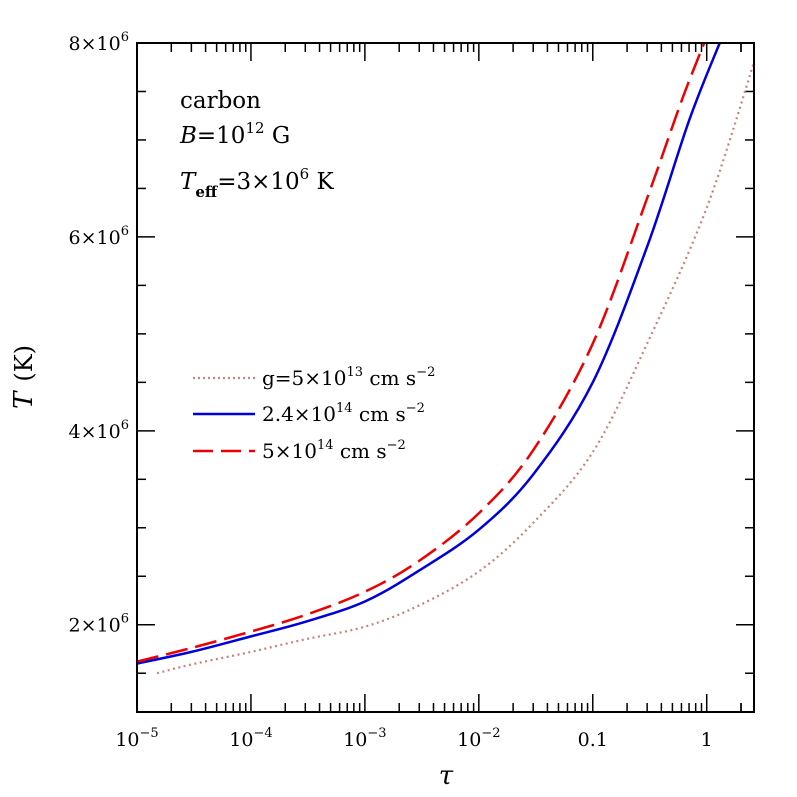  Describe the element at coordinates (257, 183) in the screenshot. I see `annotation-teff: Teff=3×106 K` at that location.